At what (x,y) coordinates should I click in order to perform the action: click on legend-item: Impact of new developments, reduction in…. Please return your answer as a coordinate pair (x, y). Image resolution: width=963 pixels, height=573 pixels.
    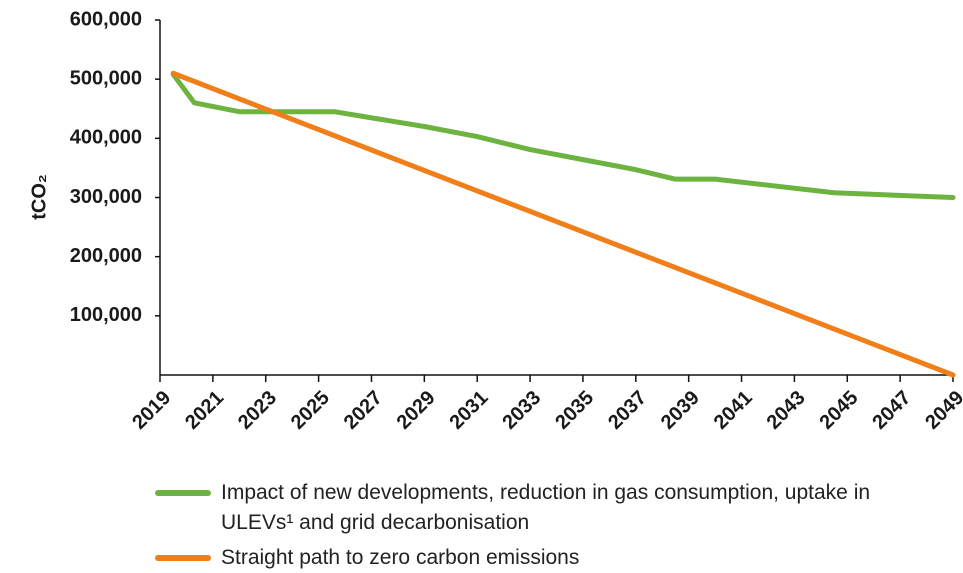
    Looking at the image, I should click on (525, 508).